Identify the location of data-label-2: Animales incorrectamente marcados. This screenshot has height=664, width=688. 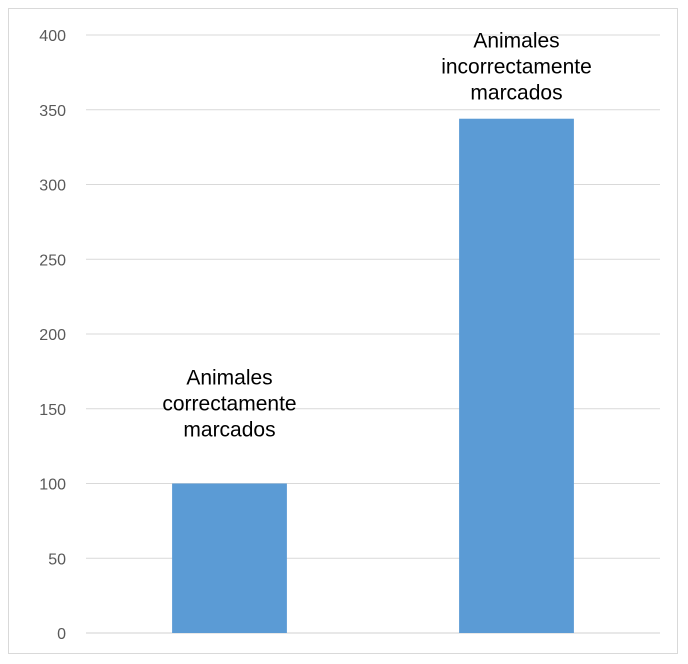
(516, 67).